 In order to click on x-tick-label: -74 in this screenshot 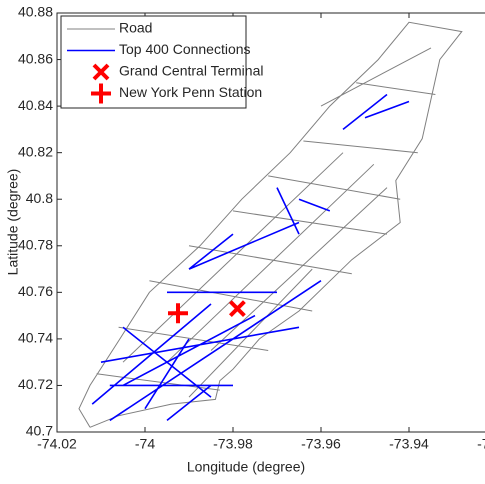, I will do `click(145, 444)`.